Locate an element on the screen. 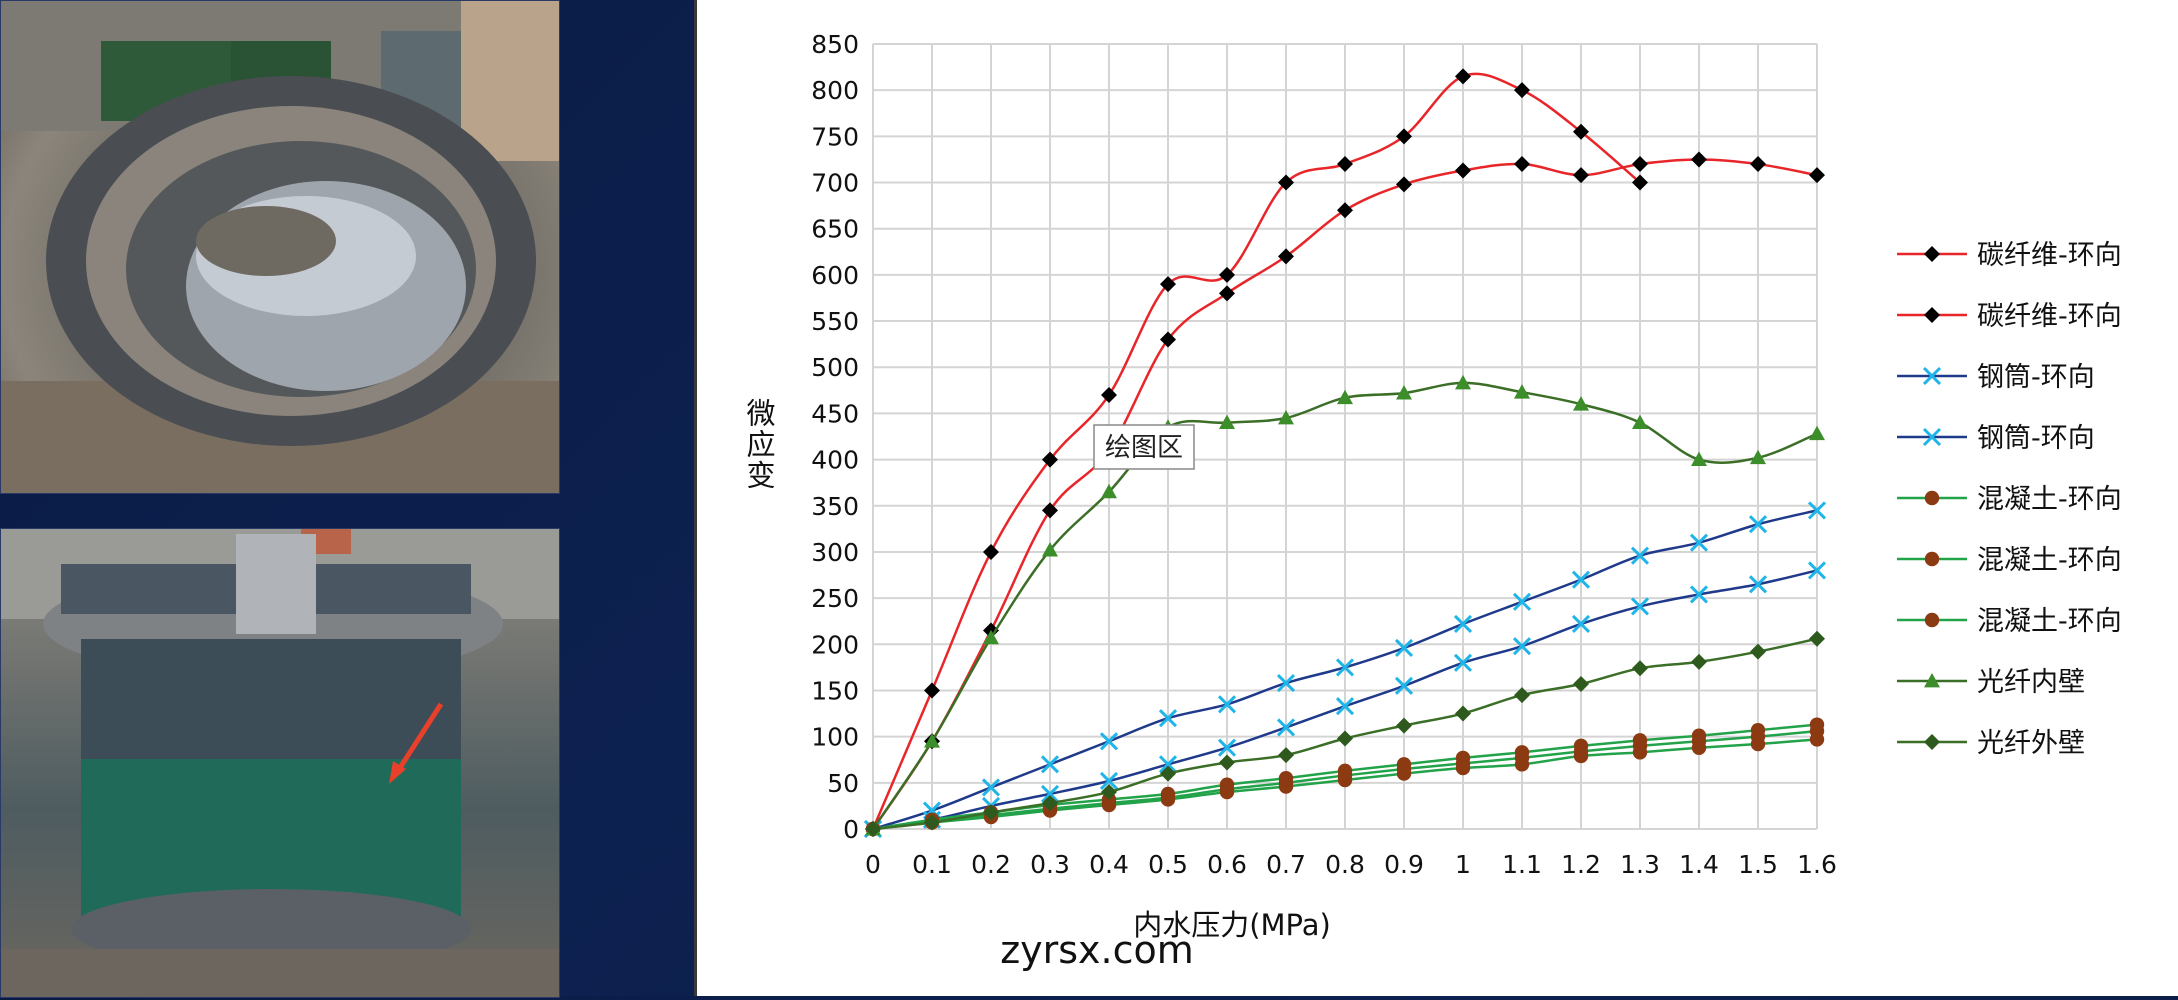  x-tick-label: 1.1 is located at coordinates (1522, 864).